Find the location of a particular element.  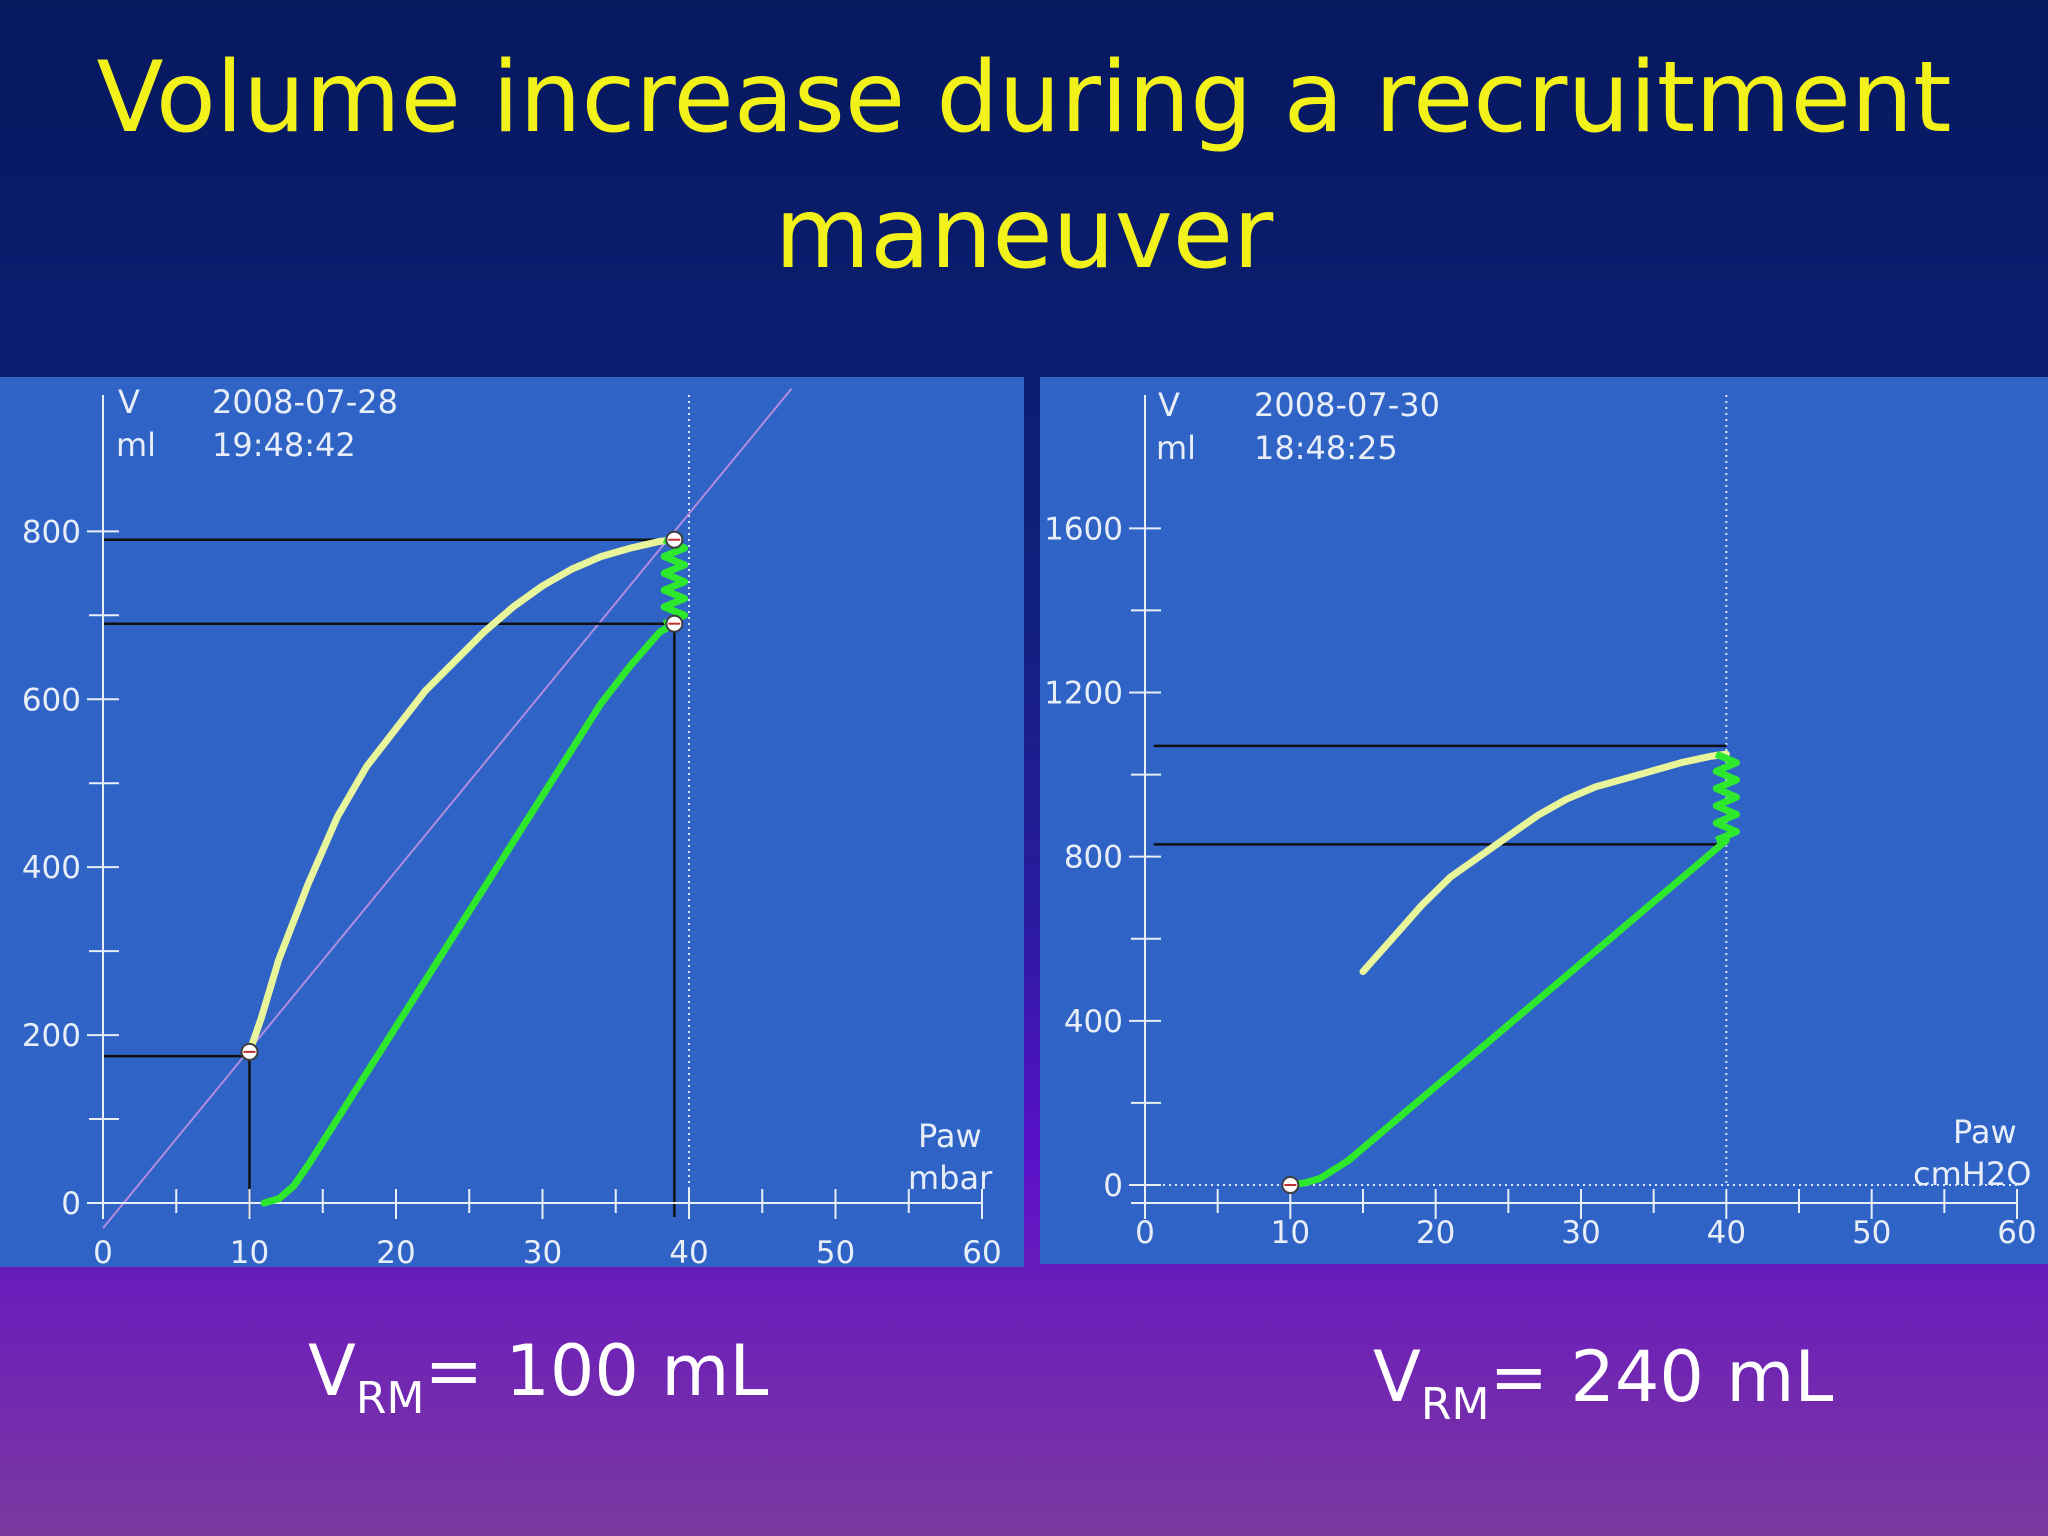

vrm-subscript: RM is located at coordinates (390, 1398).